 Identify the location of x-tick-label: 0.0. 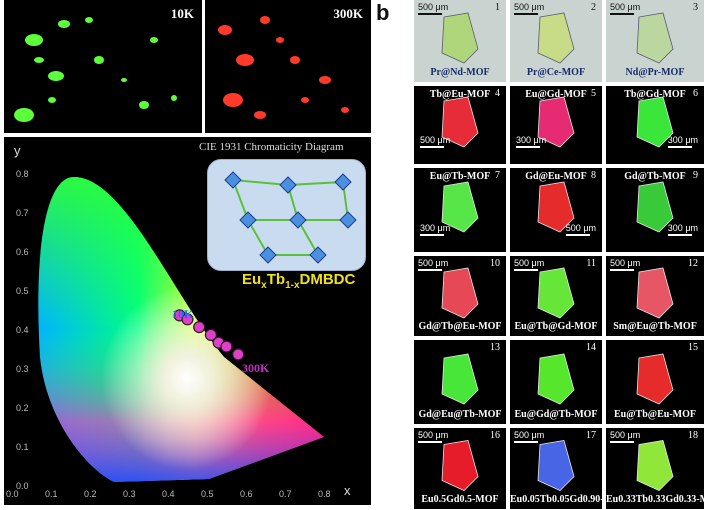
(12, 494).